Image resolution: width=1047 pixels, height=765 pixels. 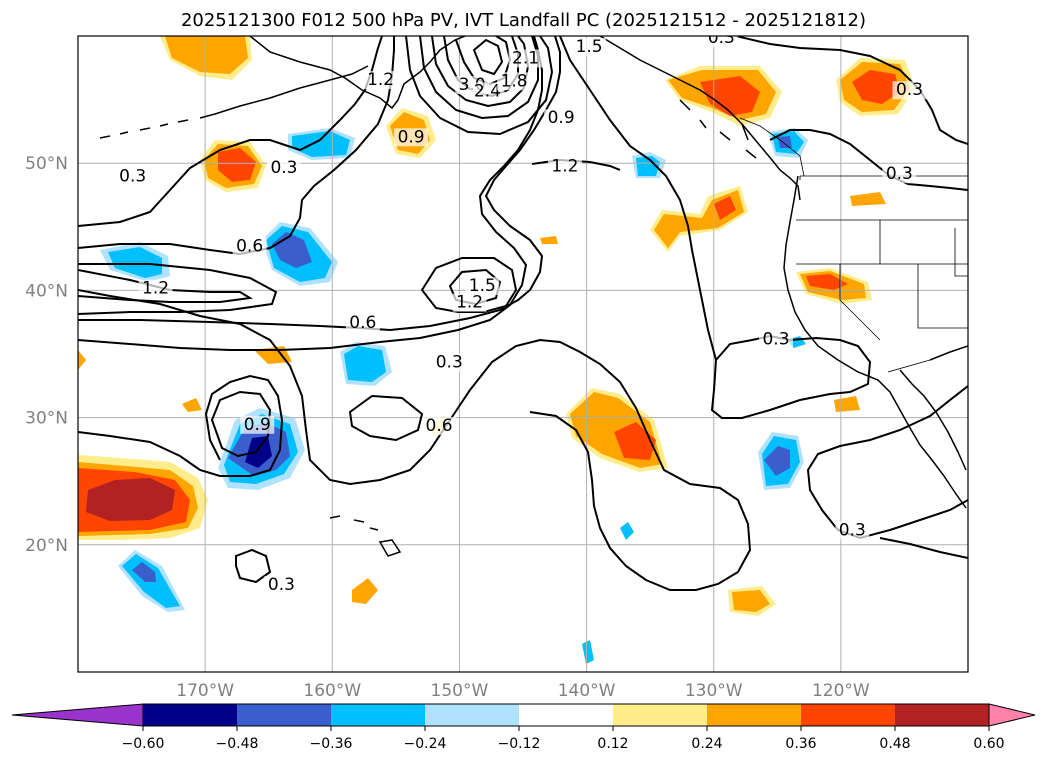 I want to click on contour-0-9-north, so click(x=178, y=289).